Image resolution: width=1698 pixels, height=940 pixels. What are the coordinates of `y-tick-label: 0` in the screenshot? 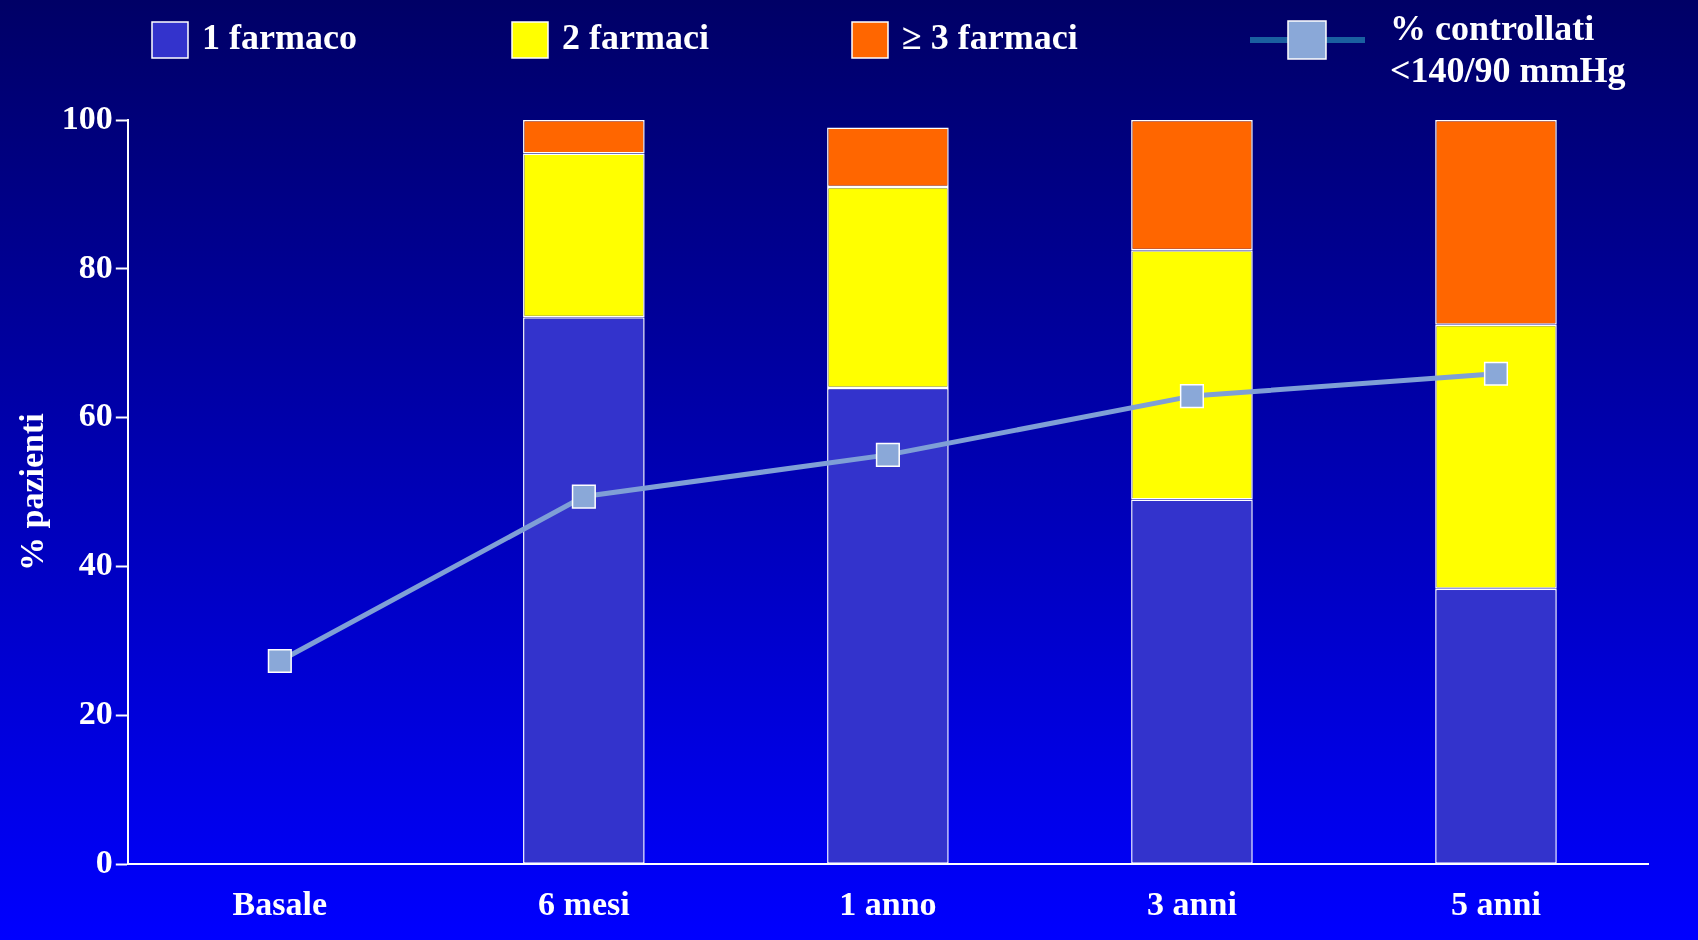 It's located at (104, 861).